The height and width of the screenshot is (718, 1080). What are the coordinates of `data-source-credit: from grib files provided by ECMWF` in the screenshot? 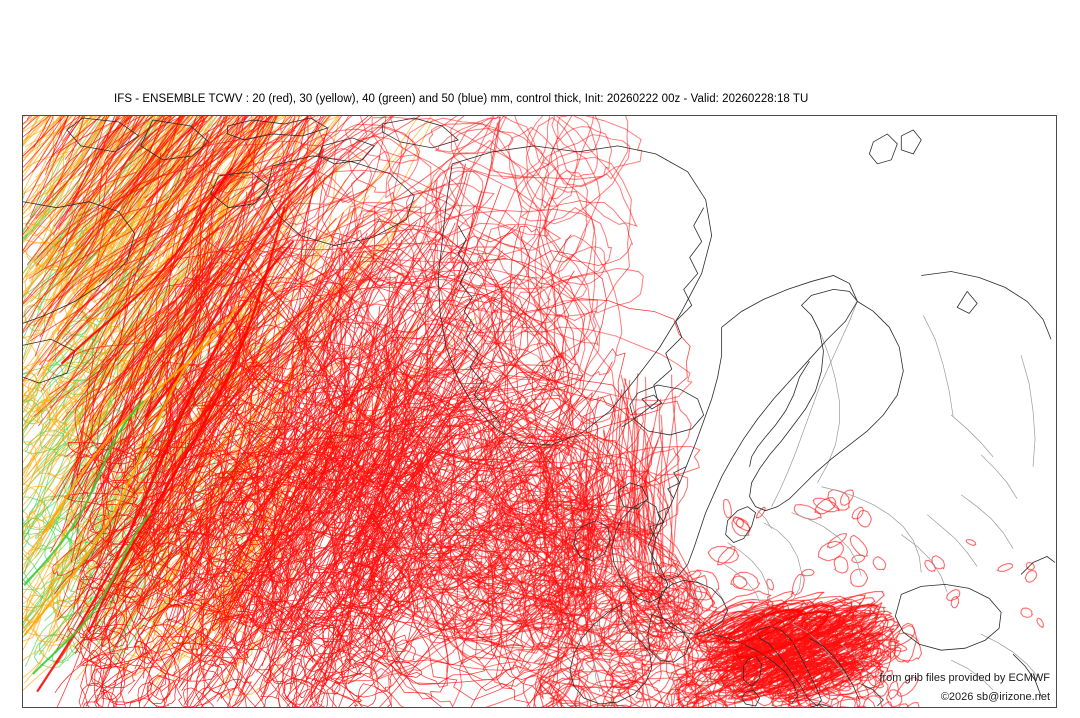 It's located at (964, 678).